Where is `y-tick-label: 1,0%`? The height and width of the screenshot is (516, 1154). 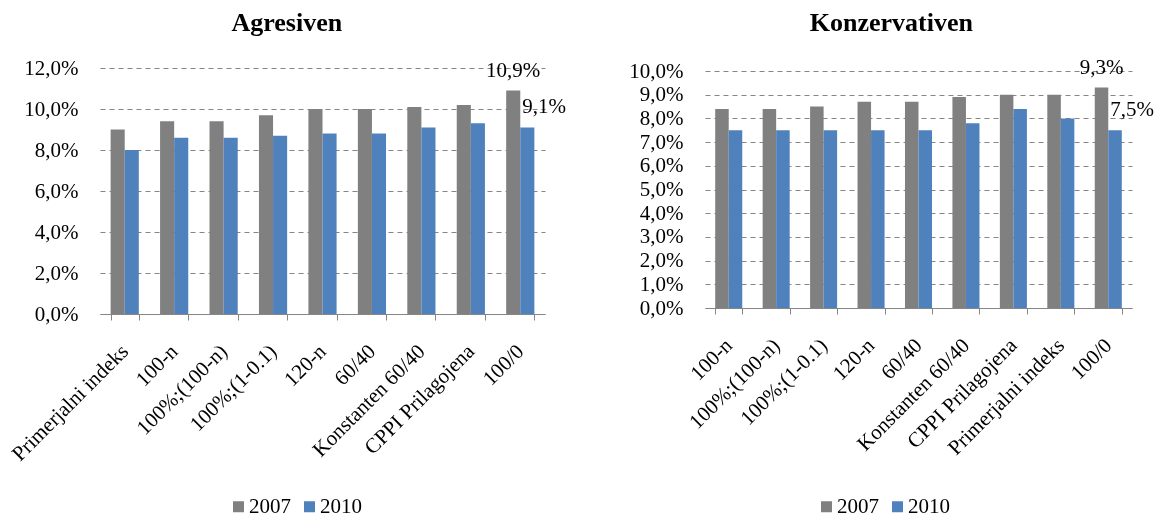 y-tick-label: 1,0% is located at coordinates (661, 283).